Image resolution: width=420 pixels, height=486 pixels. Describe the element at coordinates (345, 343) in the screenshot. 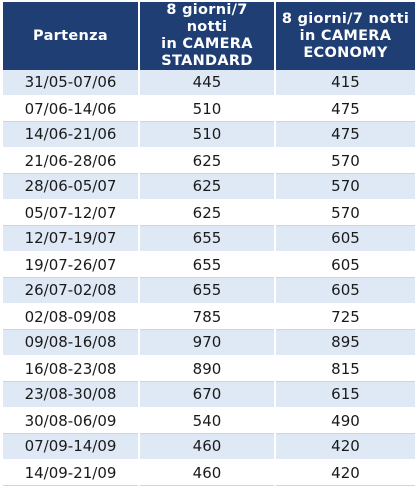

I see `economy-price-cell: 895` at that location.